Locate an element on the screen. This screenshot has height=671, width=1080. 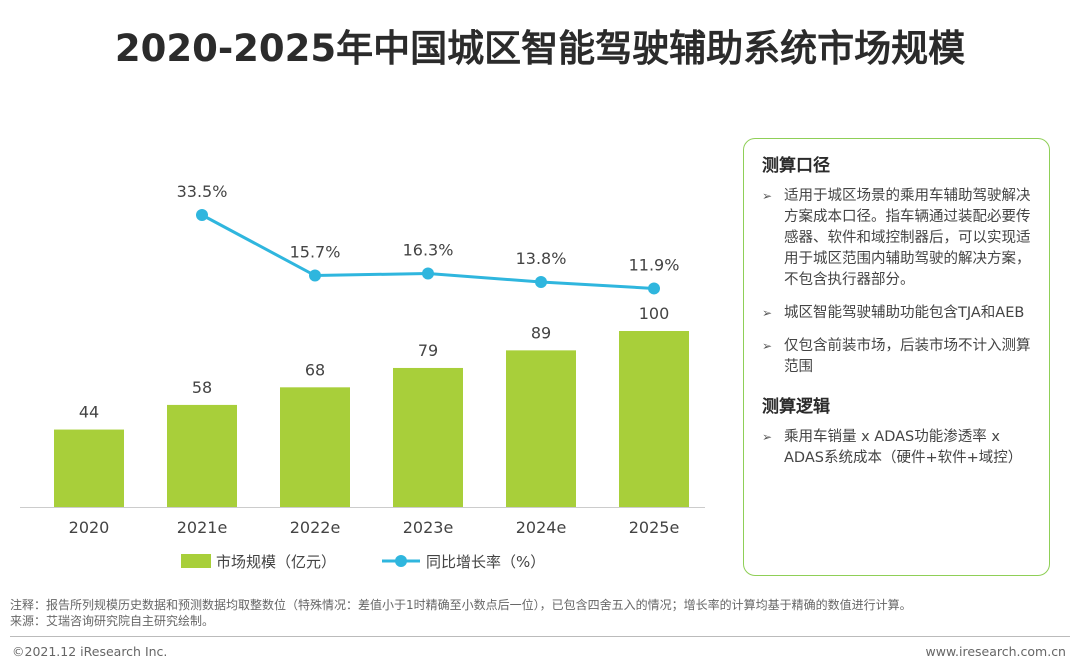
growth-label: 13.8% is located at coordinates (541, 258).